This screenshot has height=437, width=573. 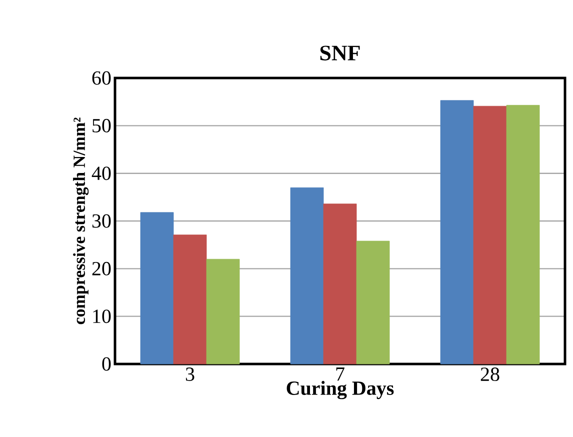 I want to click on y-tick-label: 10, so click(x=102, y=317).